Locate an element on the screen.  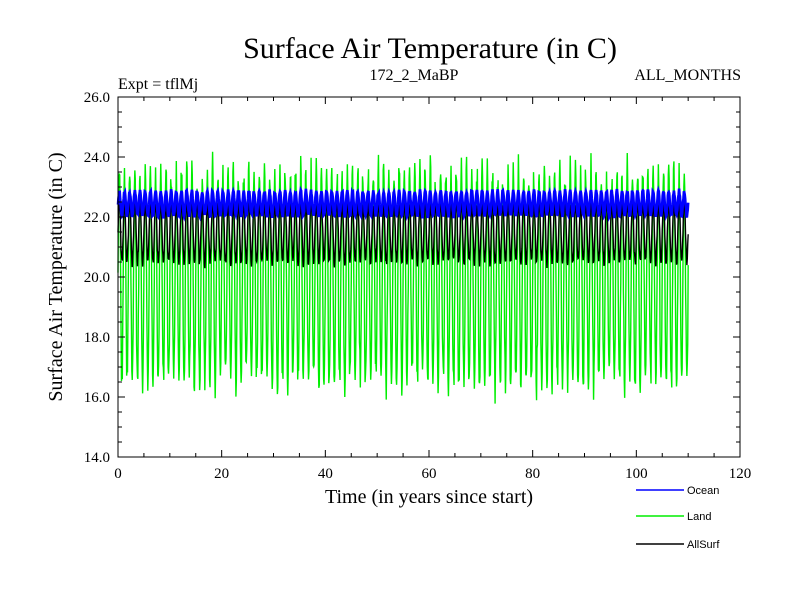
x-tick-label: 20 is located at coordinates (221, 474).